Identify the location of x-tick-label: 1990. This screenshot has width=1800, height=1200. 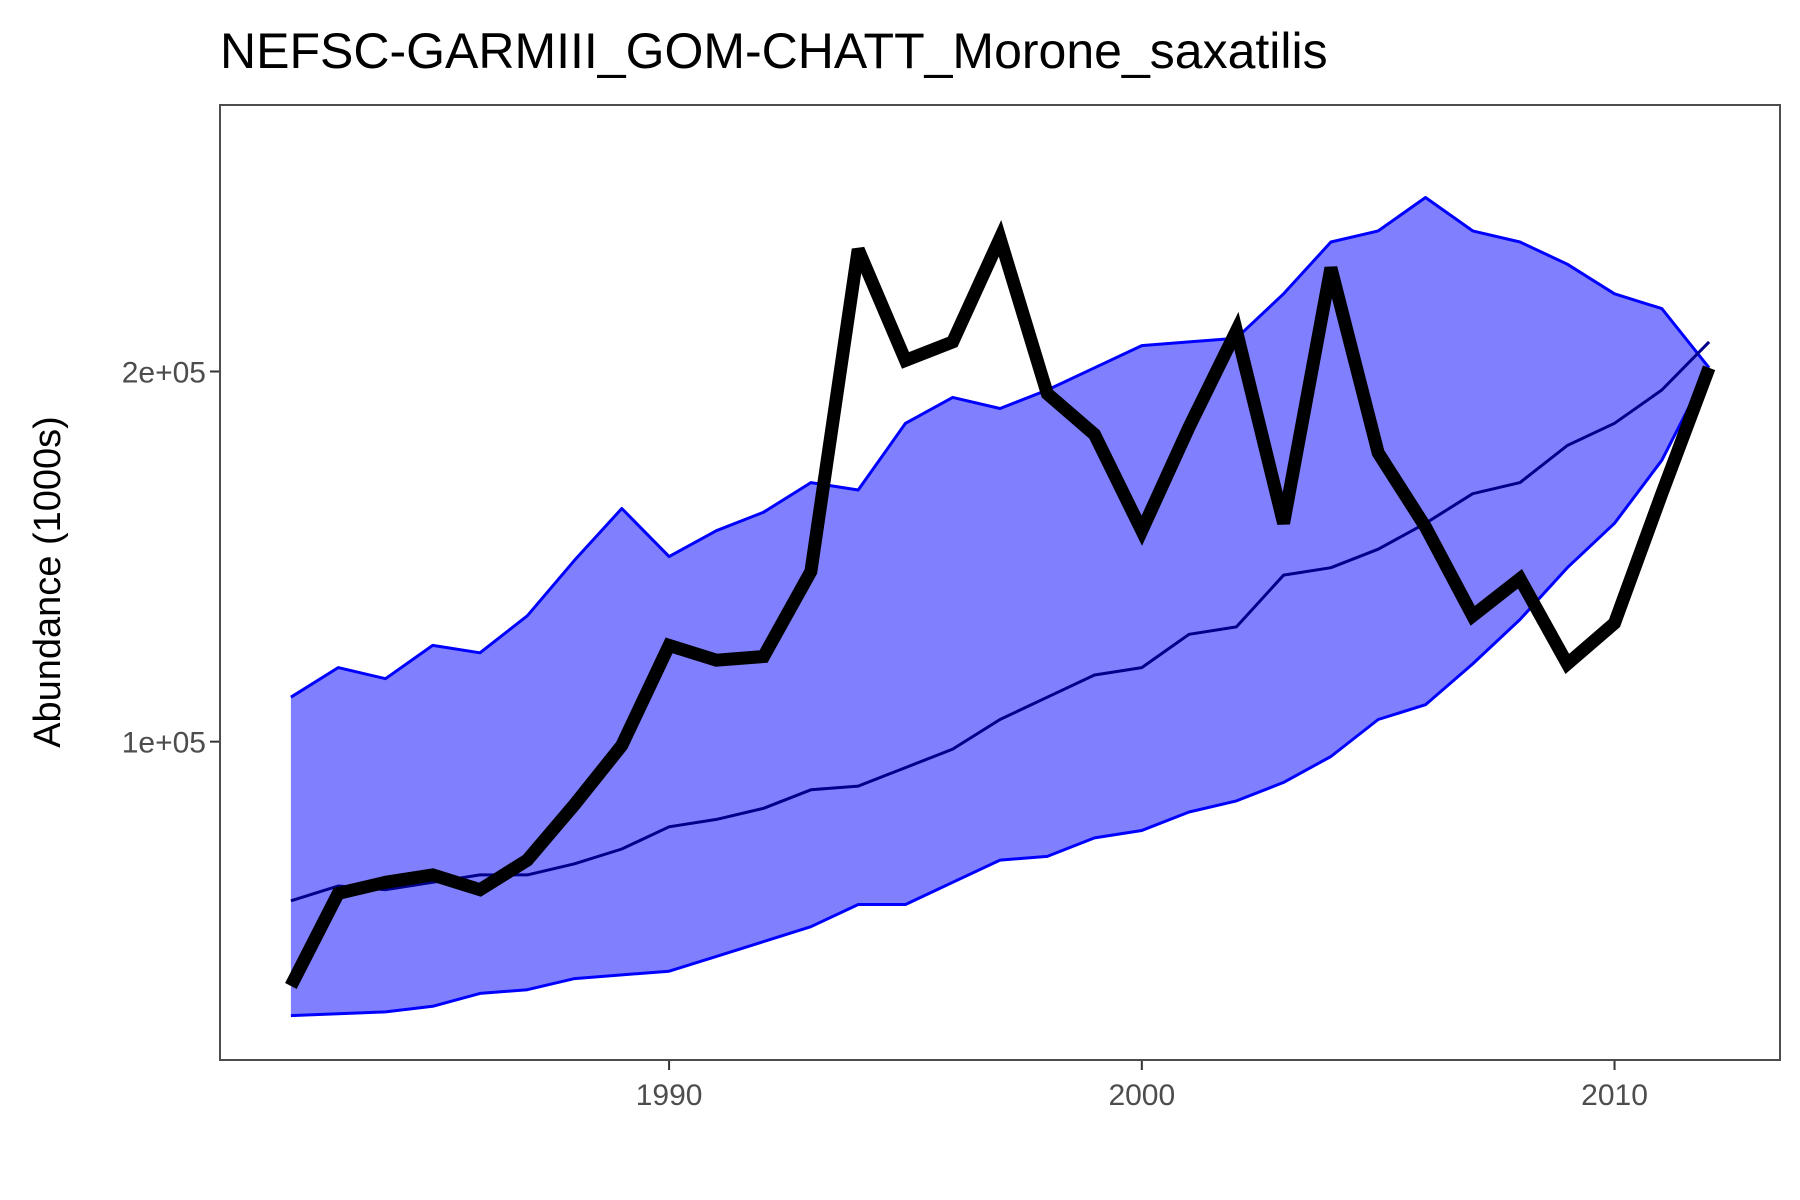
(669, 1095).